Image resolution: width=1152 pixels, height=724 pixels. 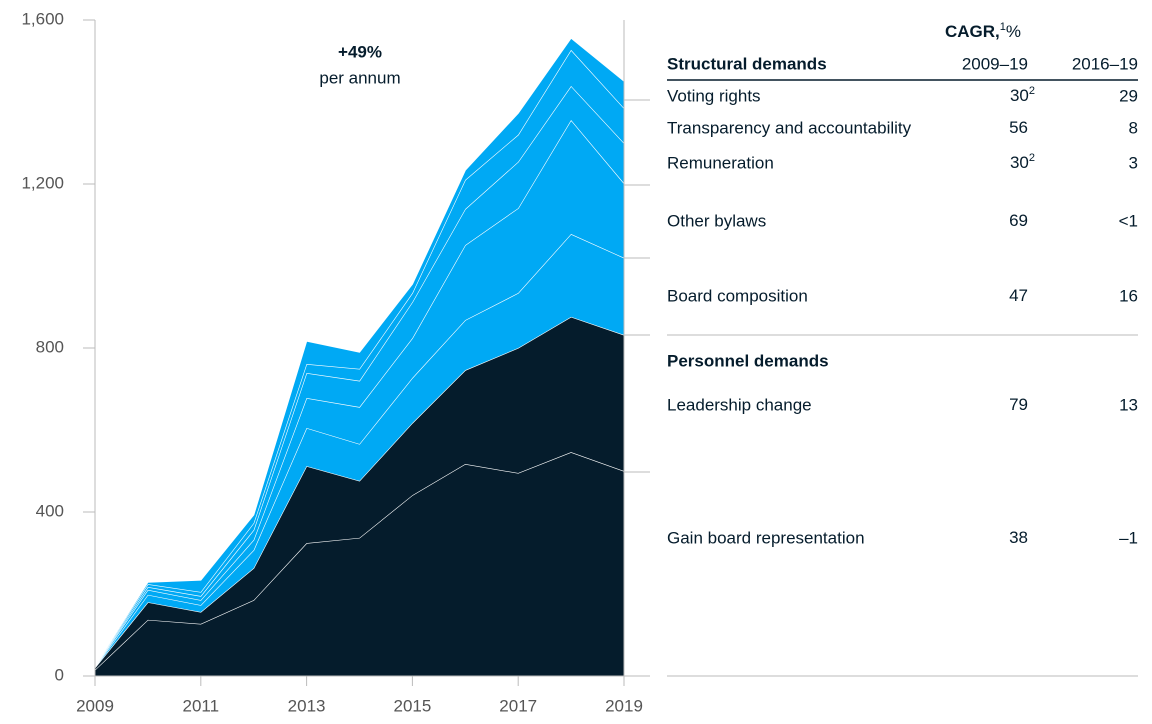 I want to click on cagr-b: 29, so click(x=1128, y=95).